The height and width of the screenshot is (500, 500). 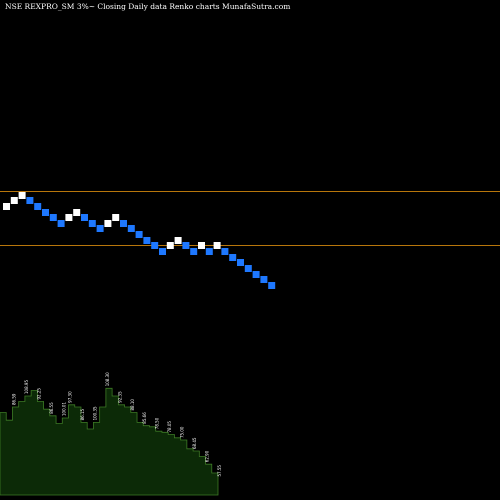 I want to click on volume-label: 85.66, so click(x=144, y=418).